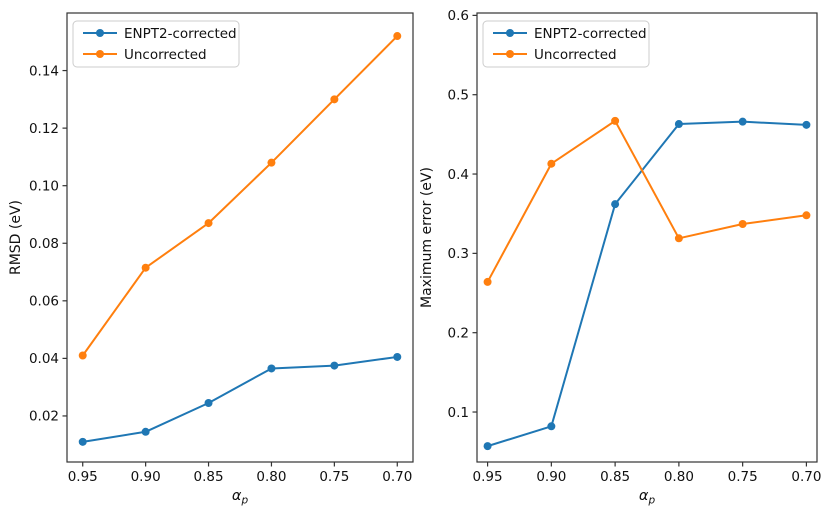  I want to click on y-tick-label: 0.5, so click(458, 96).